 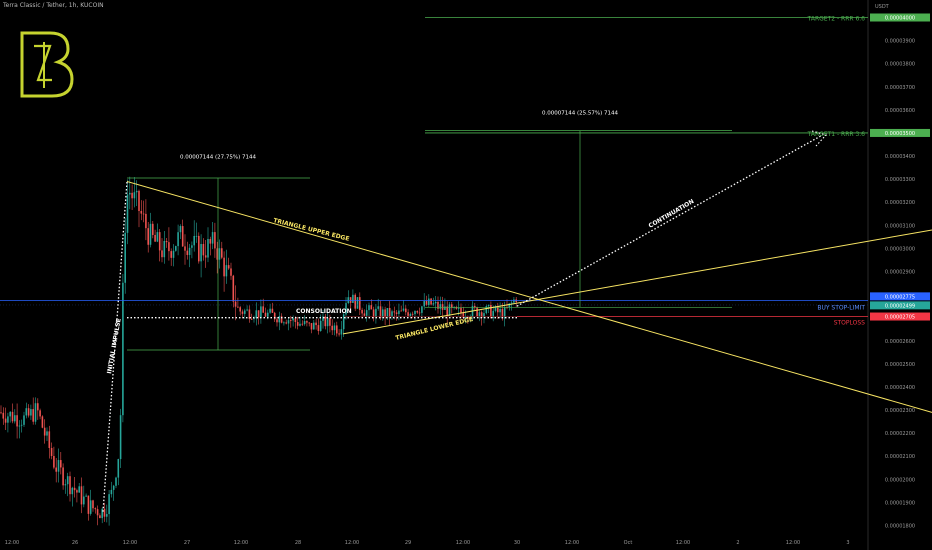 I want to click on y-tick-label: 0.00003300, so click(x=900, y=180).